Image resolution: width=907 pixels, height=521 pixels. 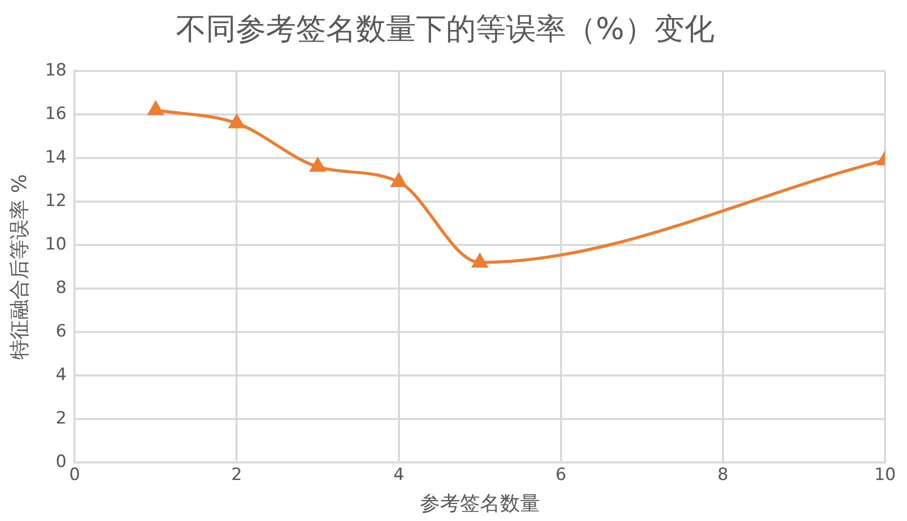 I want to click on y-tick-label: 0, so click(x=61, y=462).